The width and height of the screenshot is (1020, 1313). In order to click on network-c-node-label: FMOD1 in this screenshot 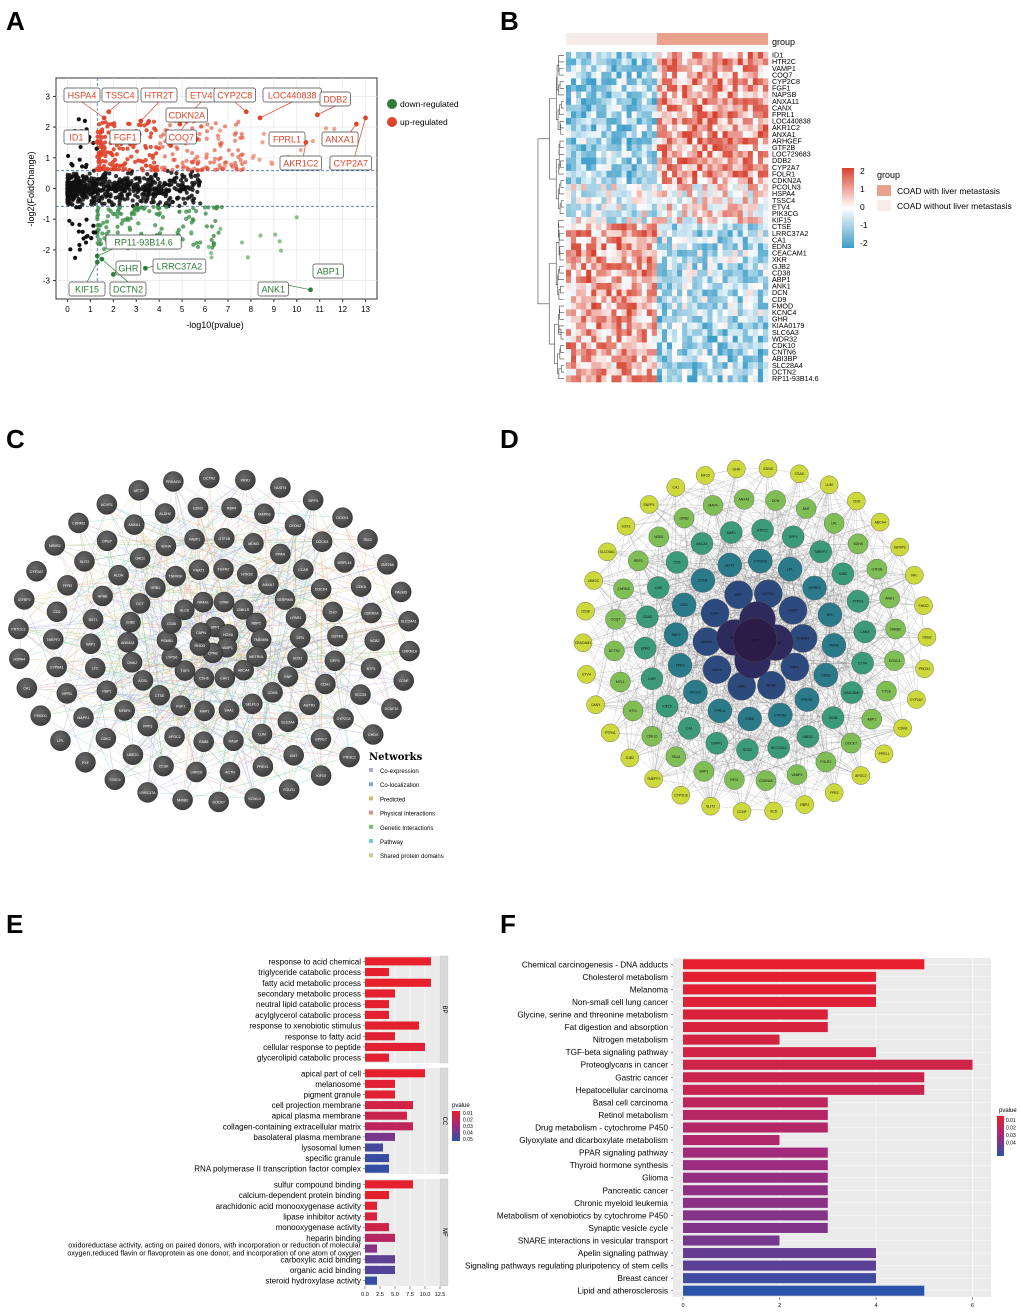, I will do `click(40, 716)`.